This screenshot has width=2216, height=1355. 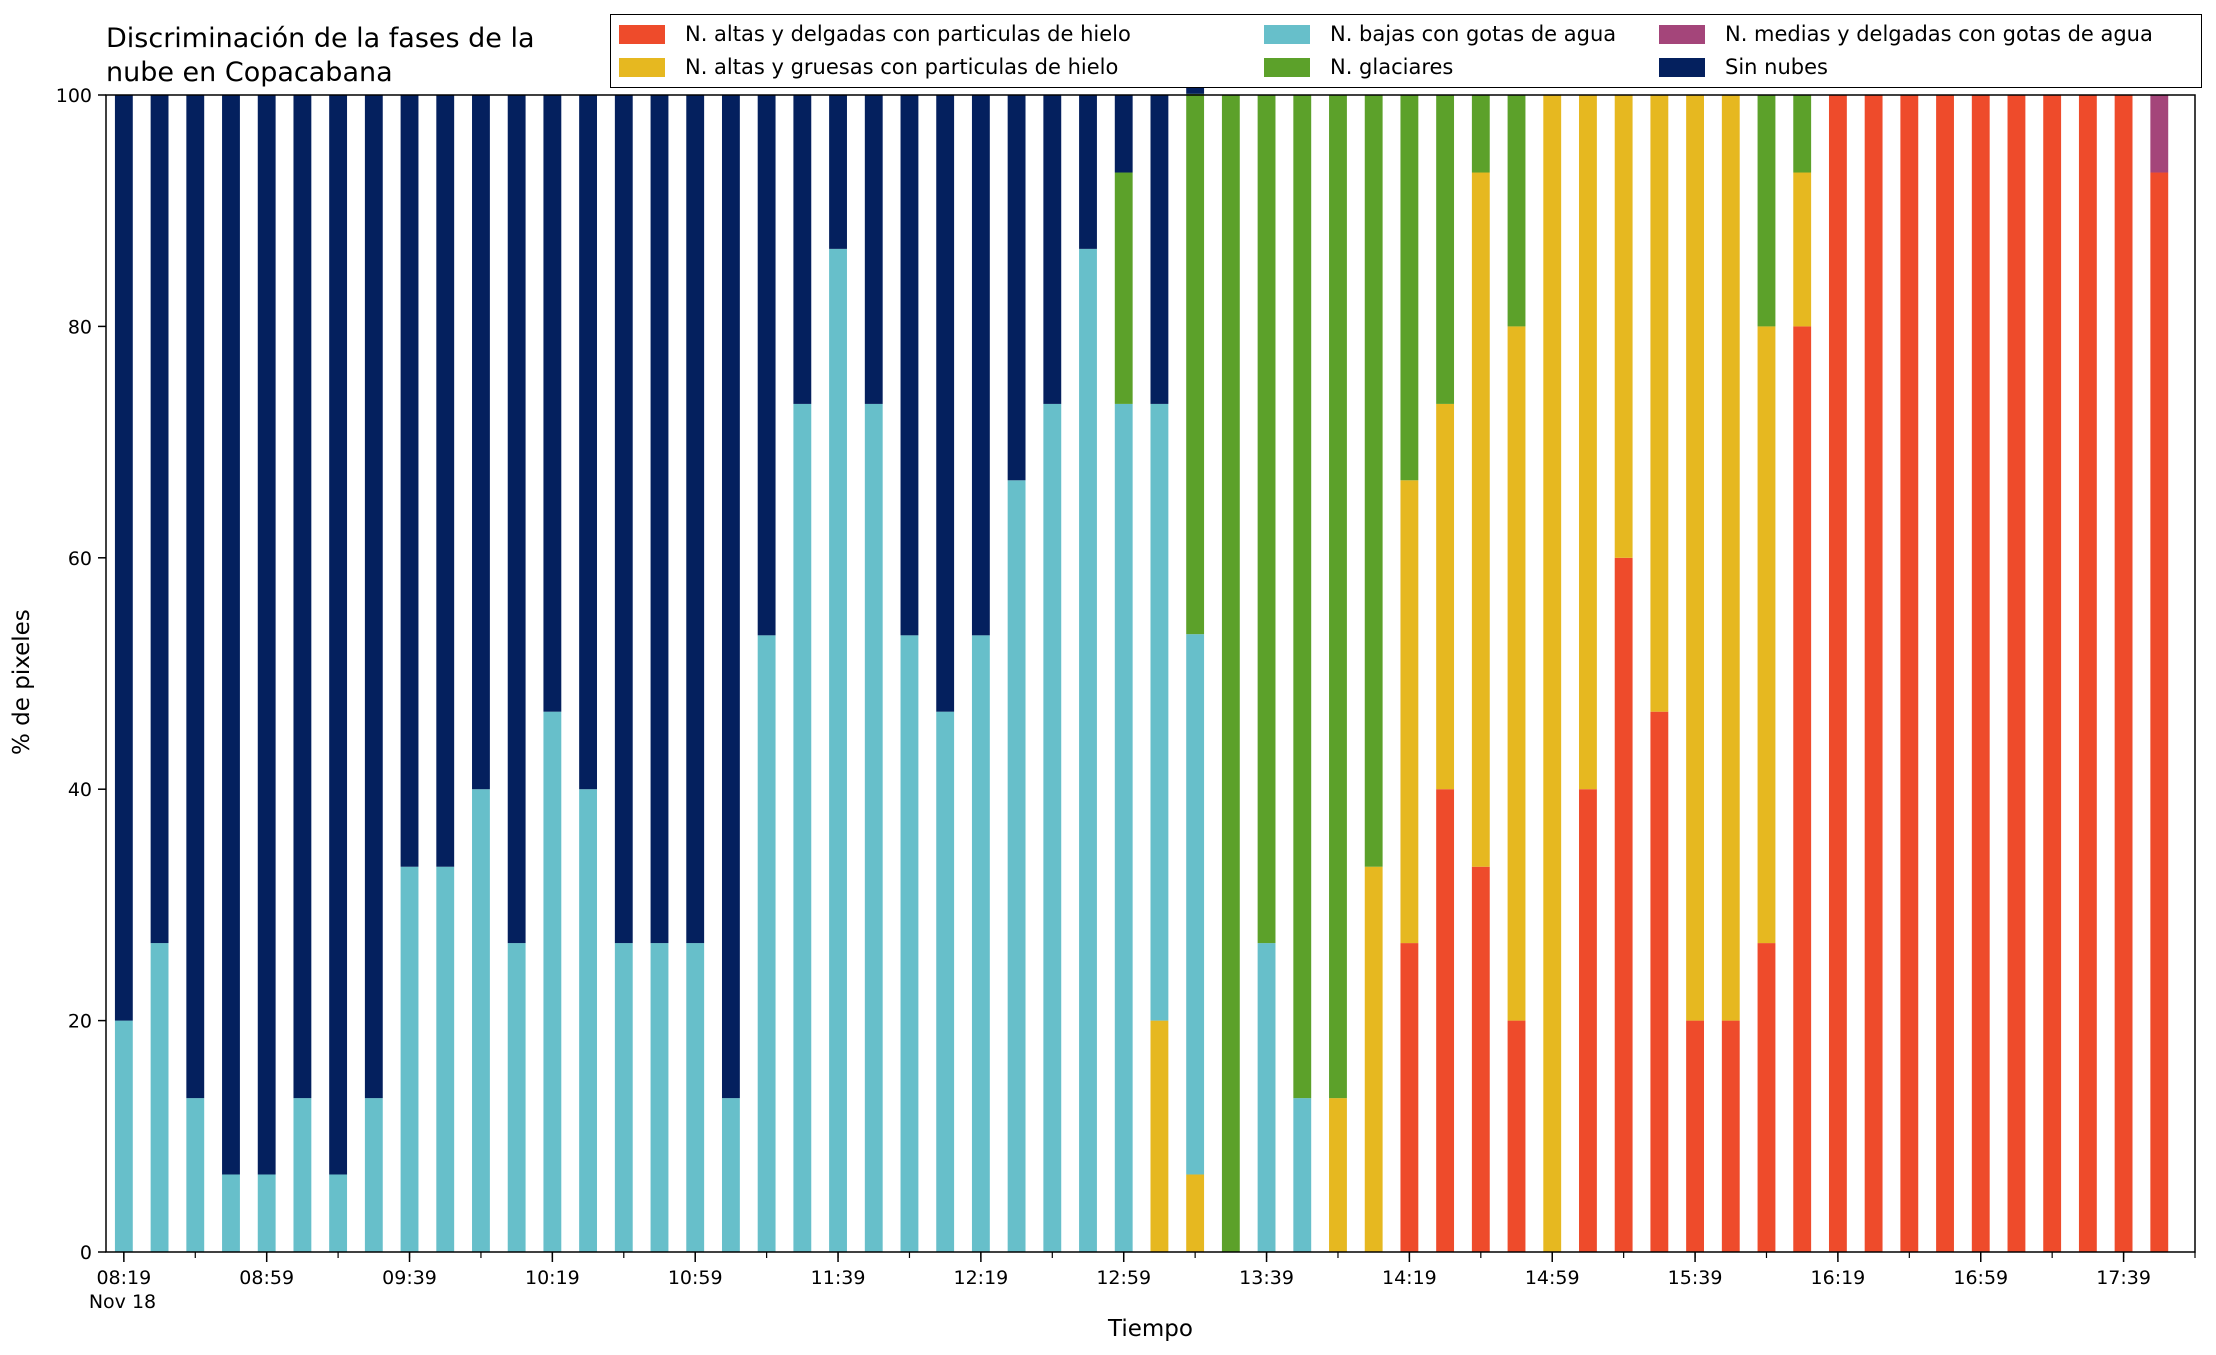 What do you see at coordinates (122, 1302) in the screenshot?
I see `x-date-label: Nov 18` at bounding box center [122, 1302].